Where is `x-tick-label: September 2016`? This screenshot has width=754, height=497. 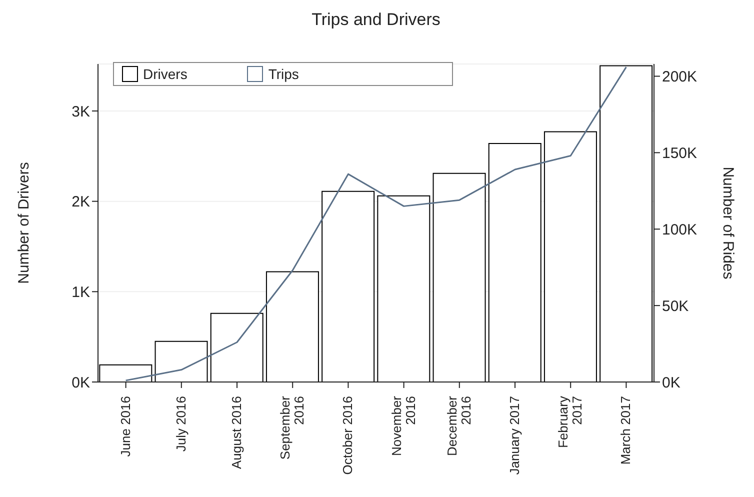
x-tick-label: September 2016 is located at coordinates (292, 427).